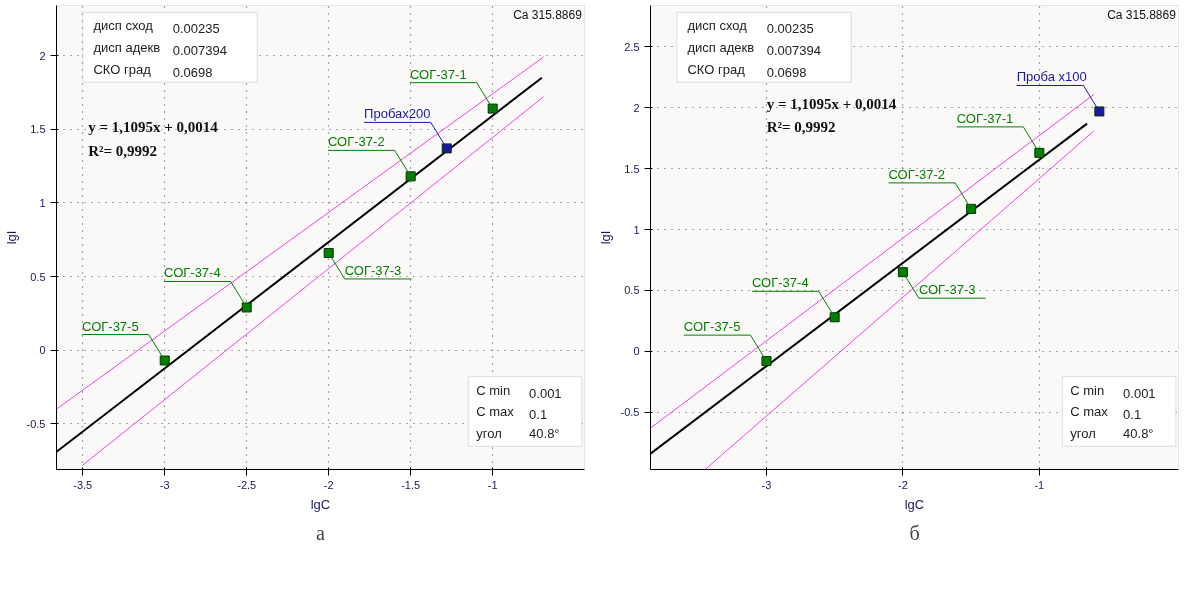 This screenshot has width=1198, height=589. Describe the element at coordinates (397, 114) in the screenshot. I see `annotation: Пробах200` at that location.